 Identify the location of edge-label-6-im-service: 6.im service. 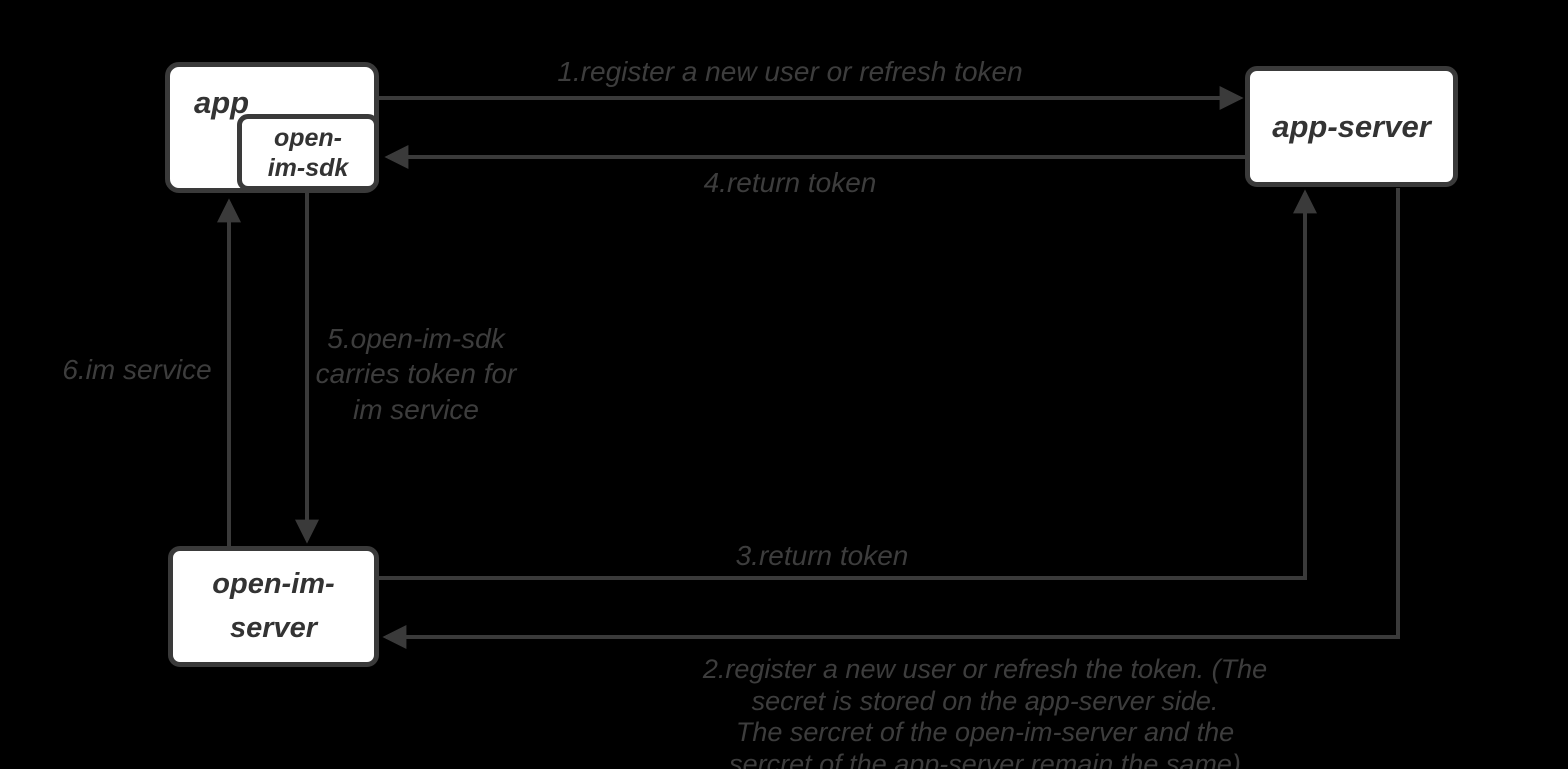
(137, 369).